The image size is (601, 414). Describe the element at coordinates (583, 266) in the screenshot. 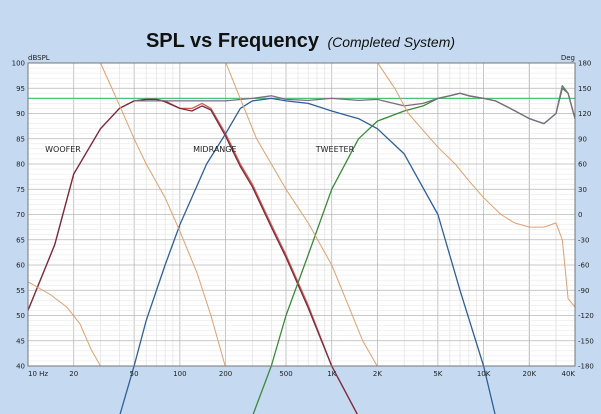

I see `y2-tick-label: -60` at that location.